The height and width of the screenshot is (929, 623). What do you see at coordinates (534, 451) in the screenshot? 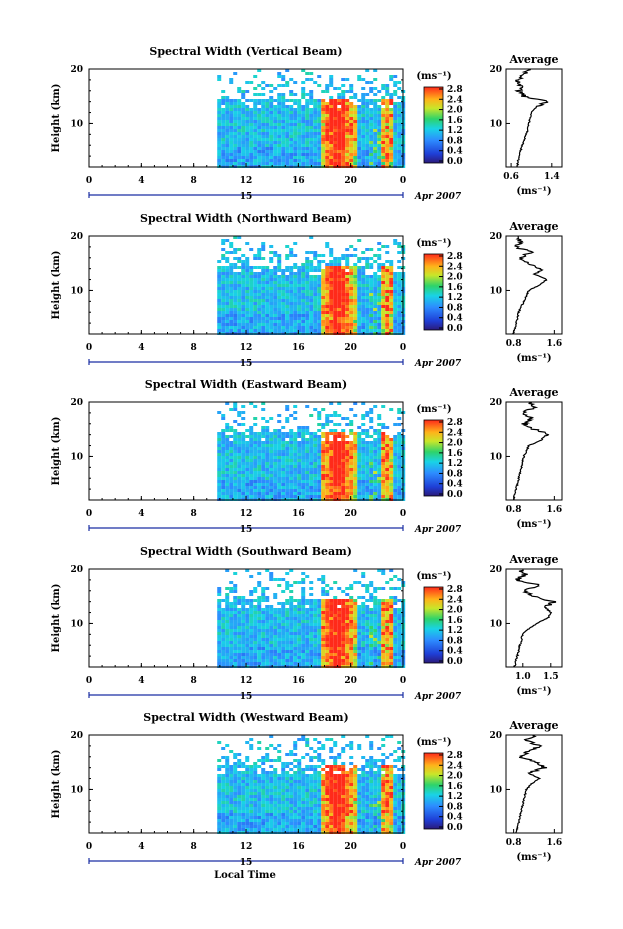
I see `average-frame` at bounding box center [534, 451].